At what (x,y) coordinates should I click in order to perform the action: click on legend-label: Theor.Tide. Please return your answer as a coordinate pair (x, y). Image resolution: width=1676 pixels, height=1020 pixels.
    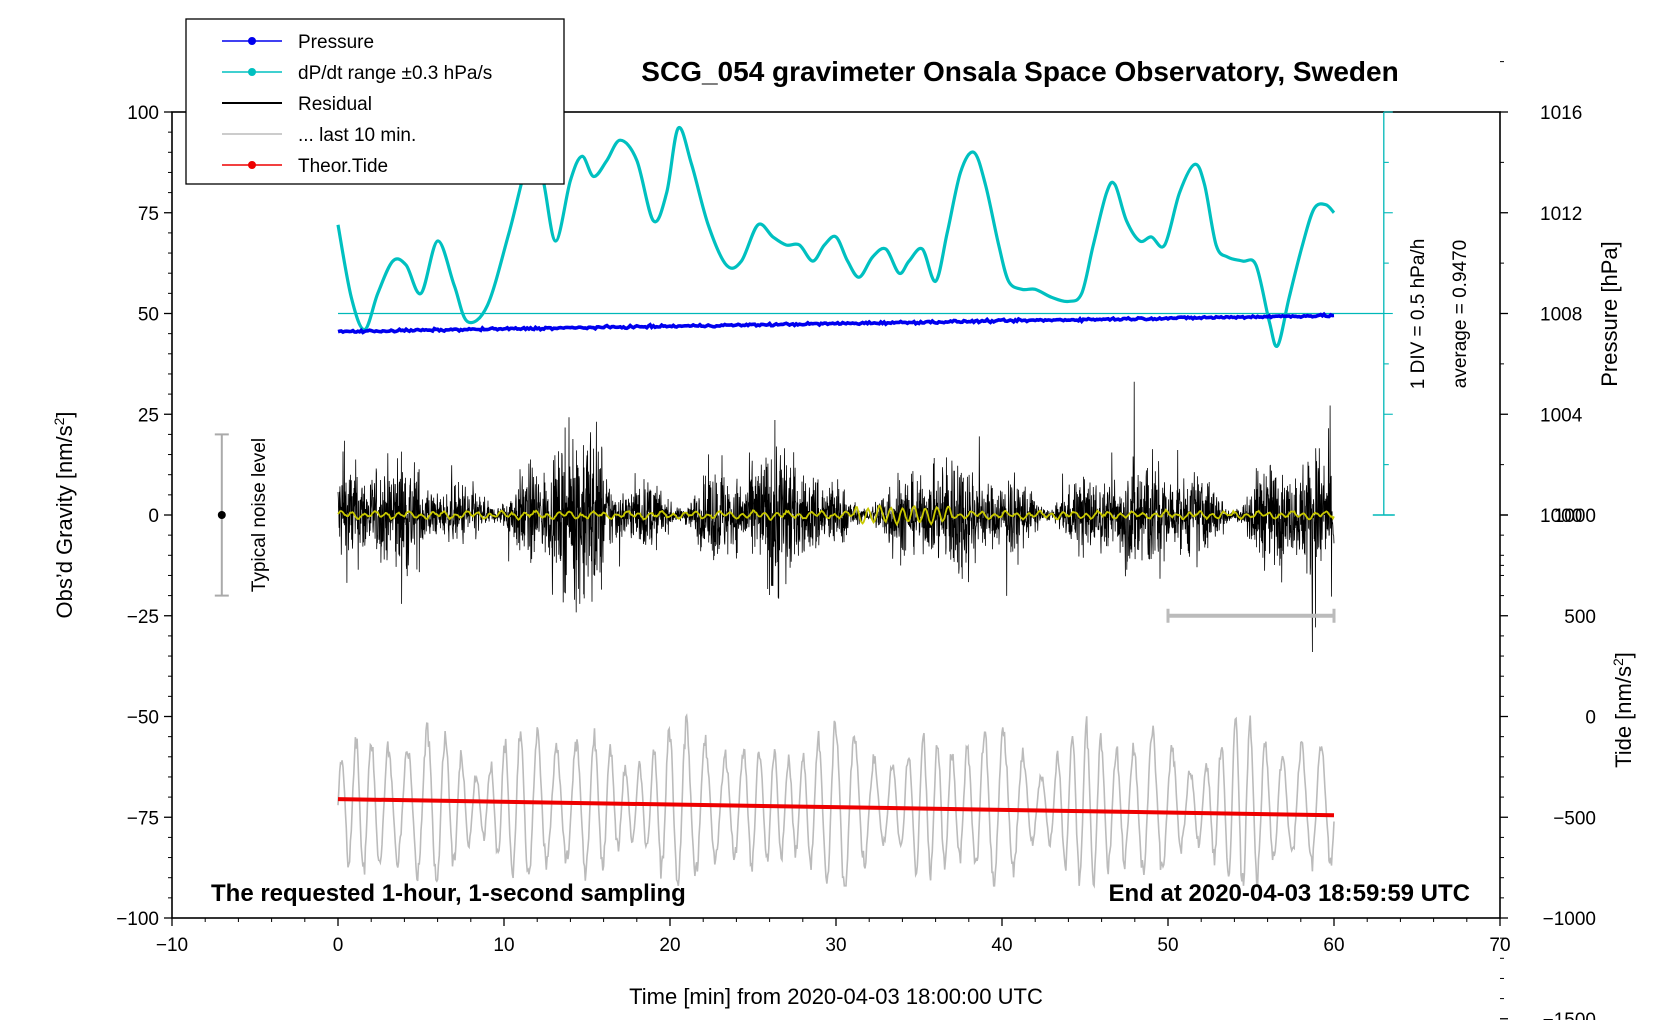
    Looking at the image, I should click on (343, 166).